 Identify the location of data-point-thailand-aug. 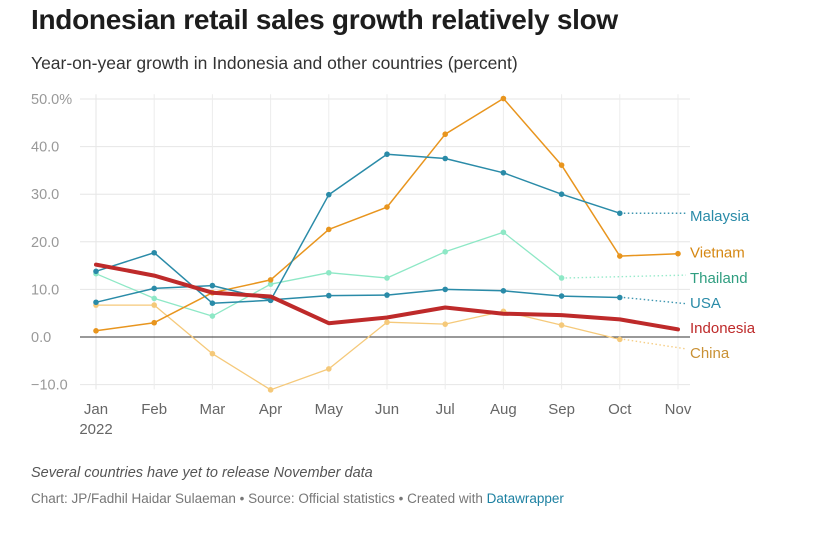
(503, 232).